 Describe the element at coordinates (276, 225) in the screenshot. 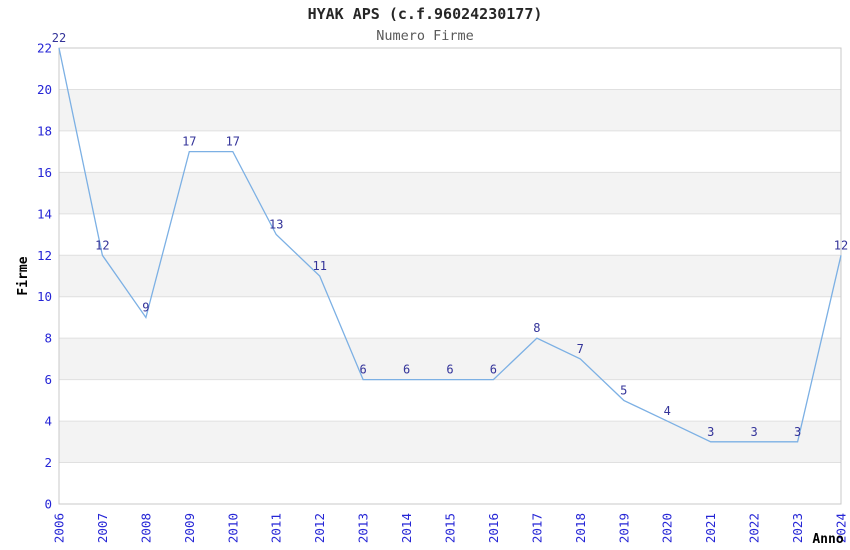

I see `point-label: 13` at that location.